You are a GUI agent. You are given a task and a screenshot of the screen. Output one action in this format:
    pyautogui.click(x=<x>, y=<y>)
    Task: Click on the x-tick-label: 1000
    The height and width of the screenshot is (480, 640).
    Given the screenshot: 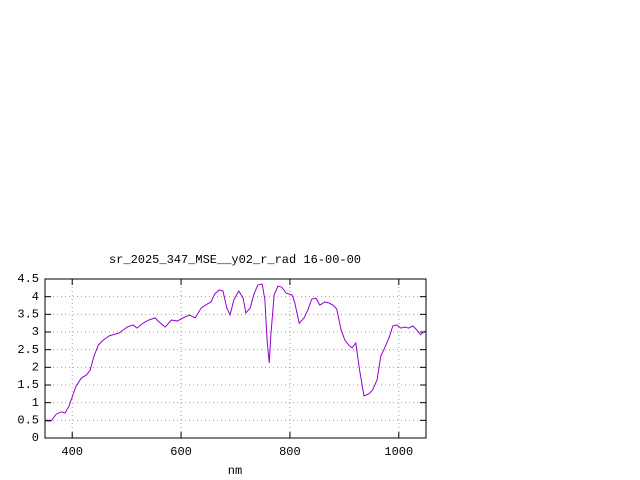 What is the action you would take?
    pyautogui.click(x=398, y=452)
    